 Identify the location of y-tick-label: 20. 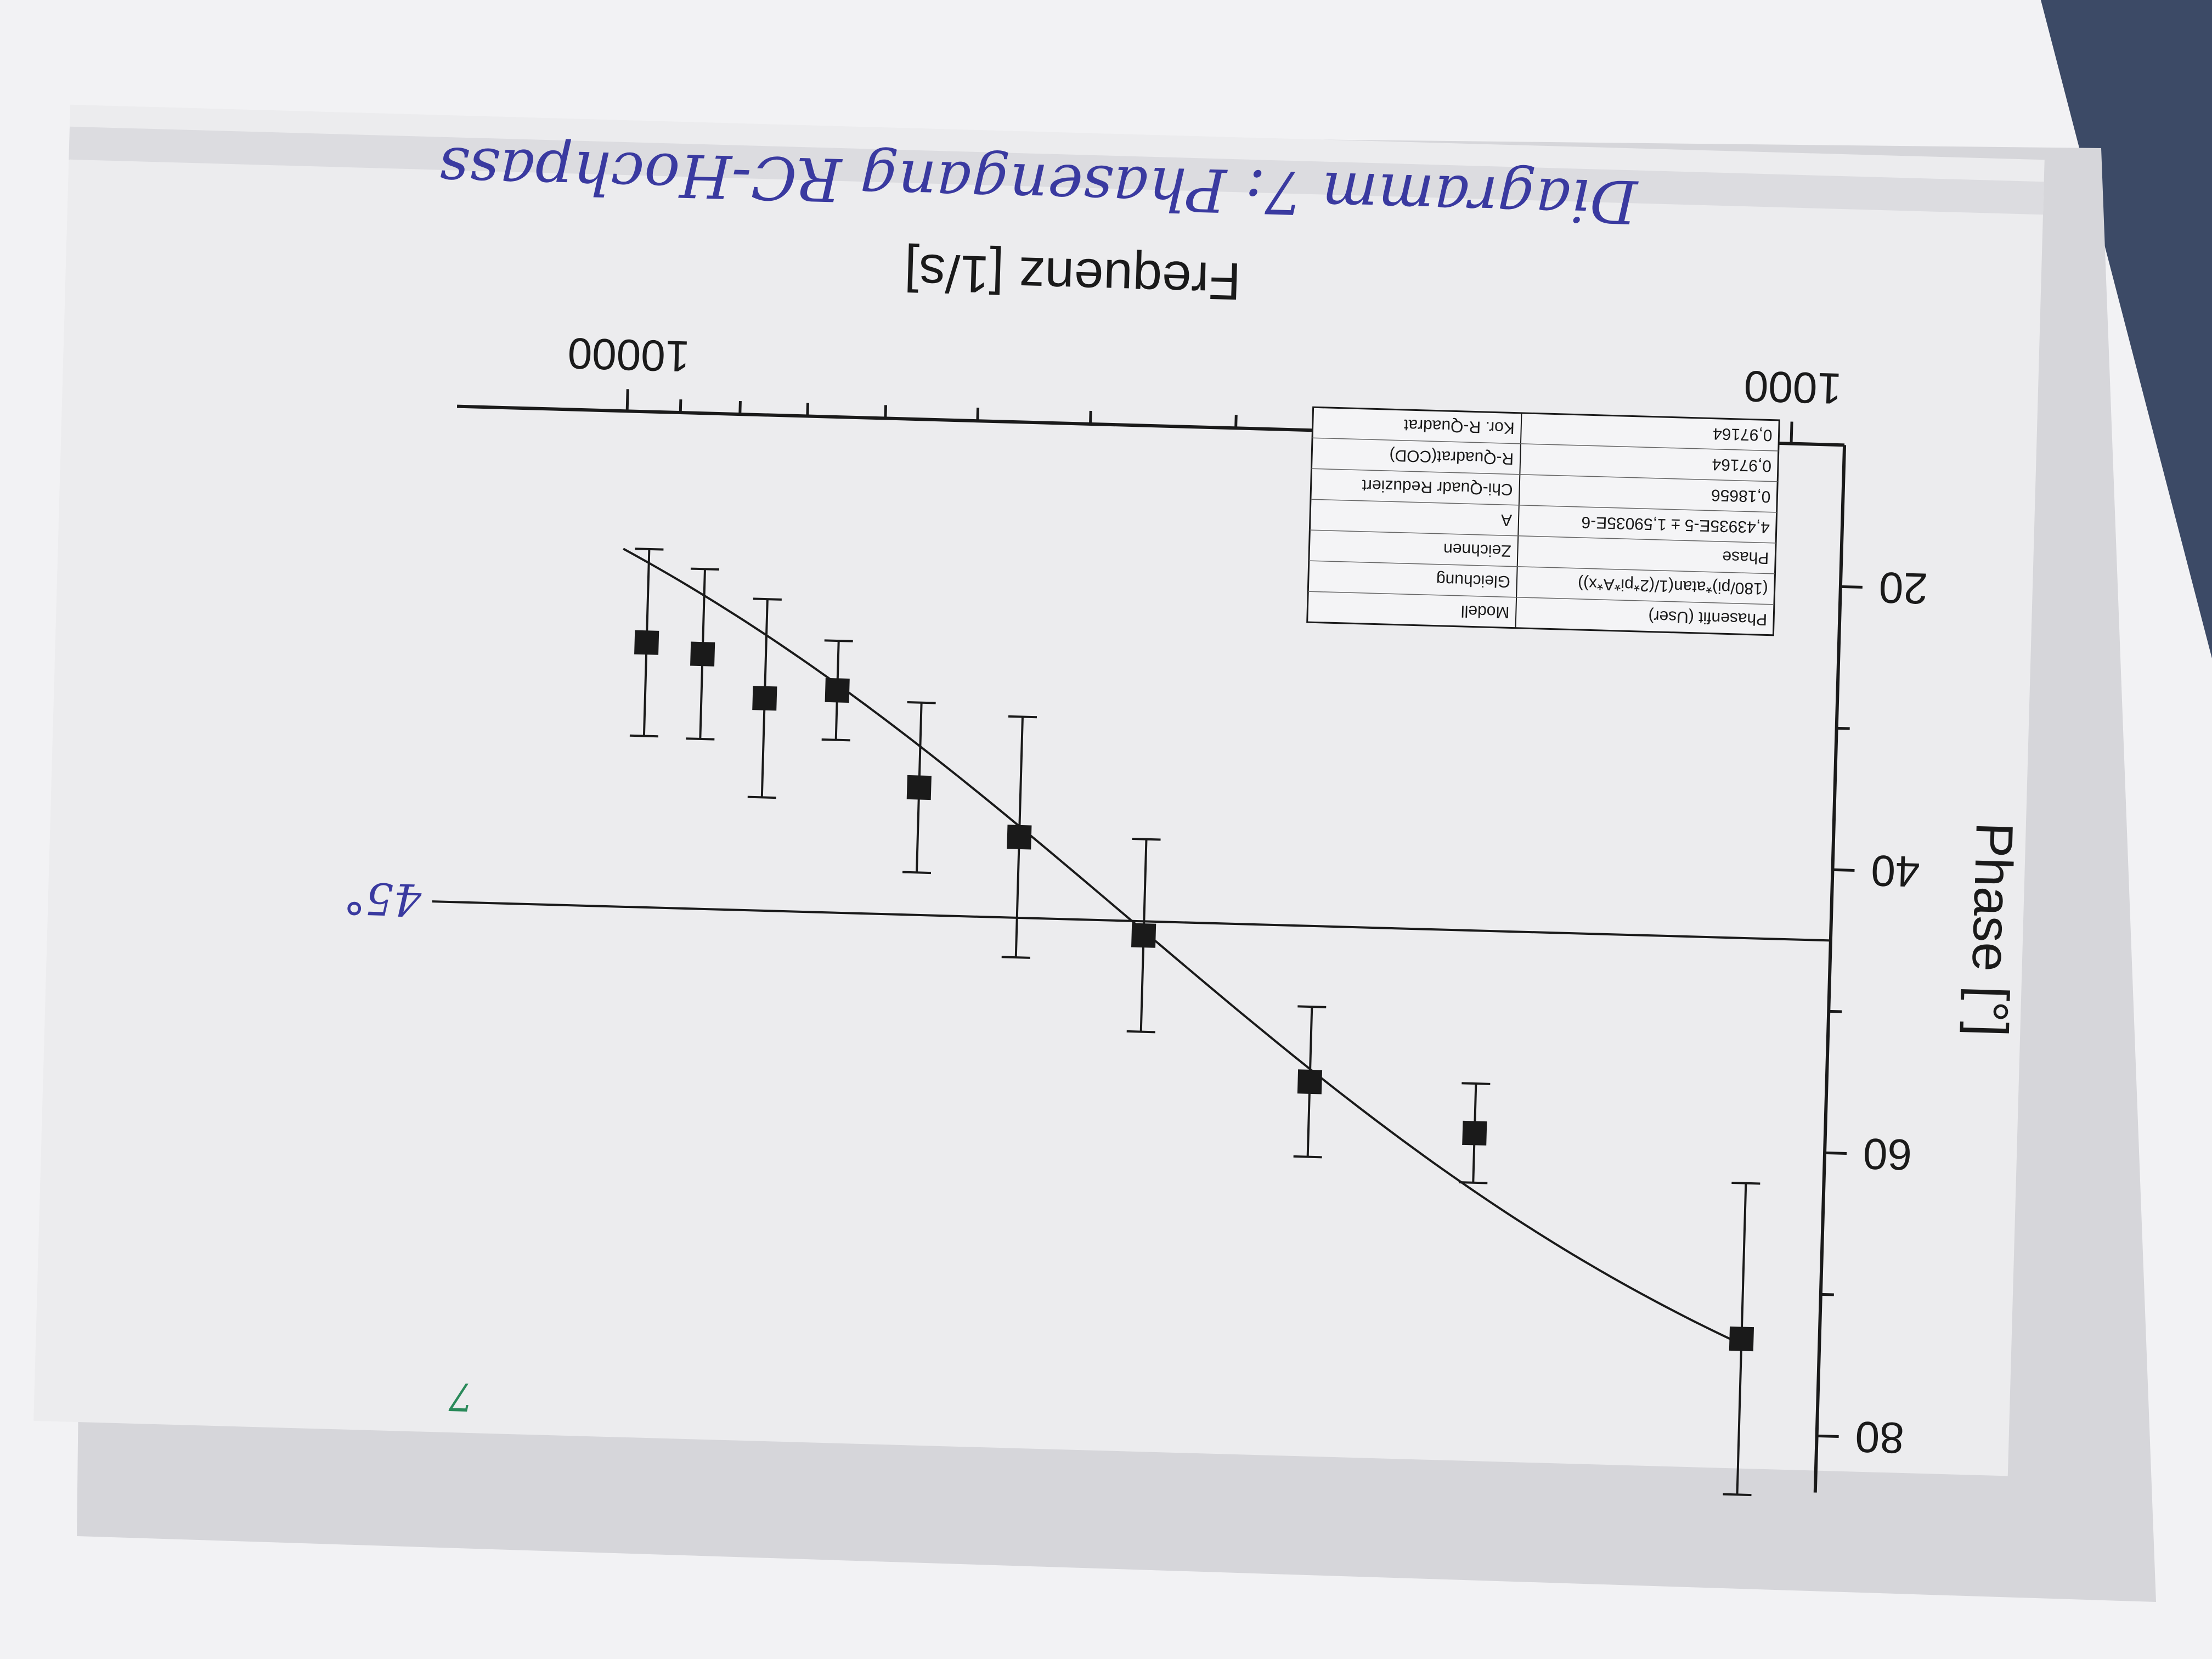
(1903, 588).